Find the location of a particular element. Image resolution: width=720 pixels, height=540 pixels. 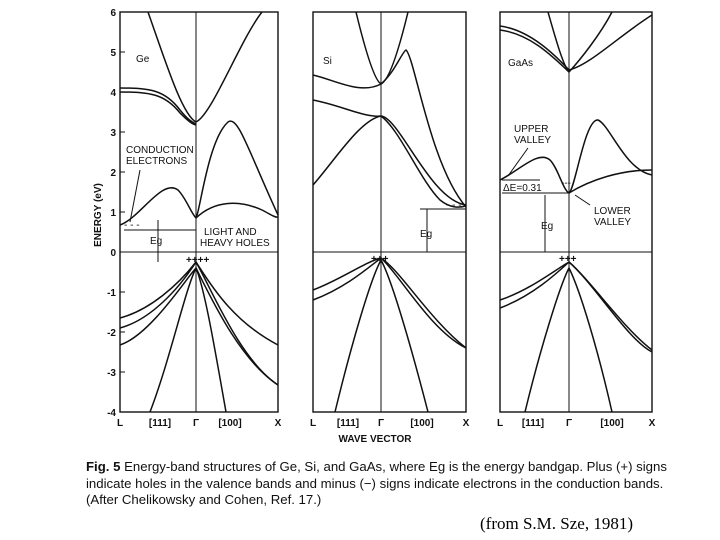

y-tick: 1 is located at coordinates (113, 213).